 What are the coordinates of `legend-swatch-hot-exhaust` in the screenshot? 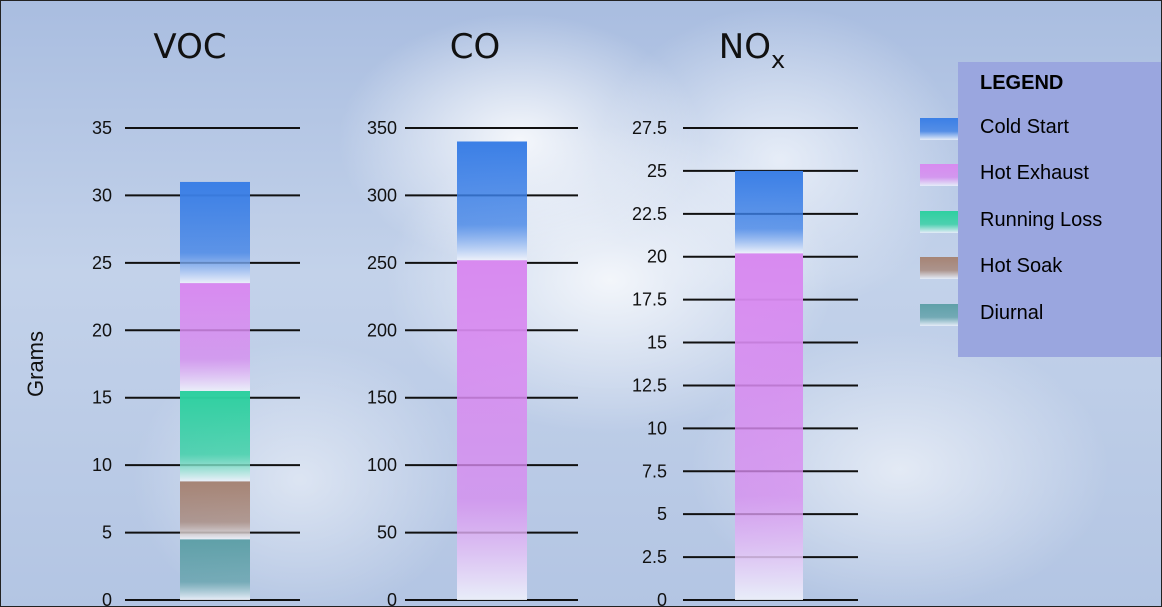 It's located at (939, 175).